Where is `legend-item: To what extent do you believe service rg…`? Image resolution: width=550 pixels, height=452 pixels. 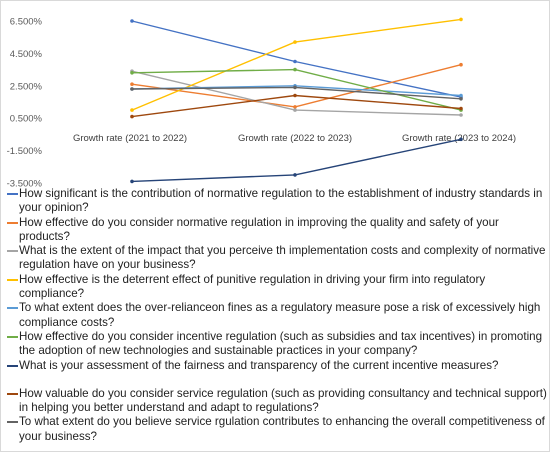 legend-item: To what extent do you believe service rg… is located at coordinates (277, 429).